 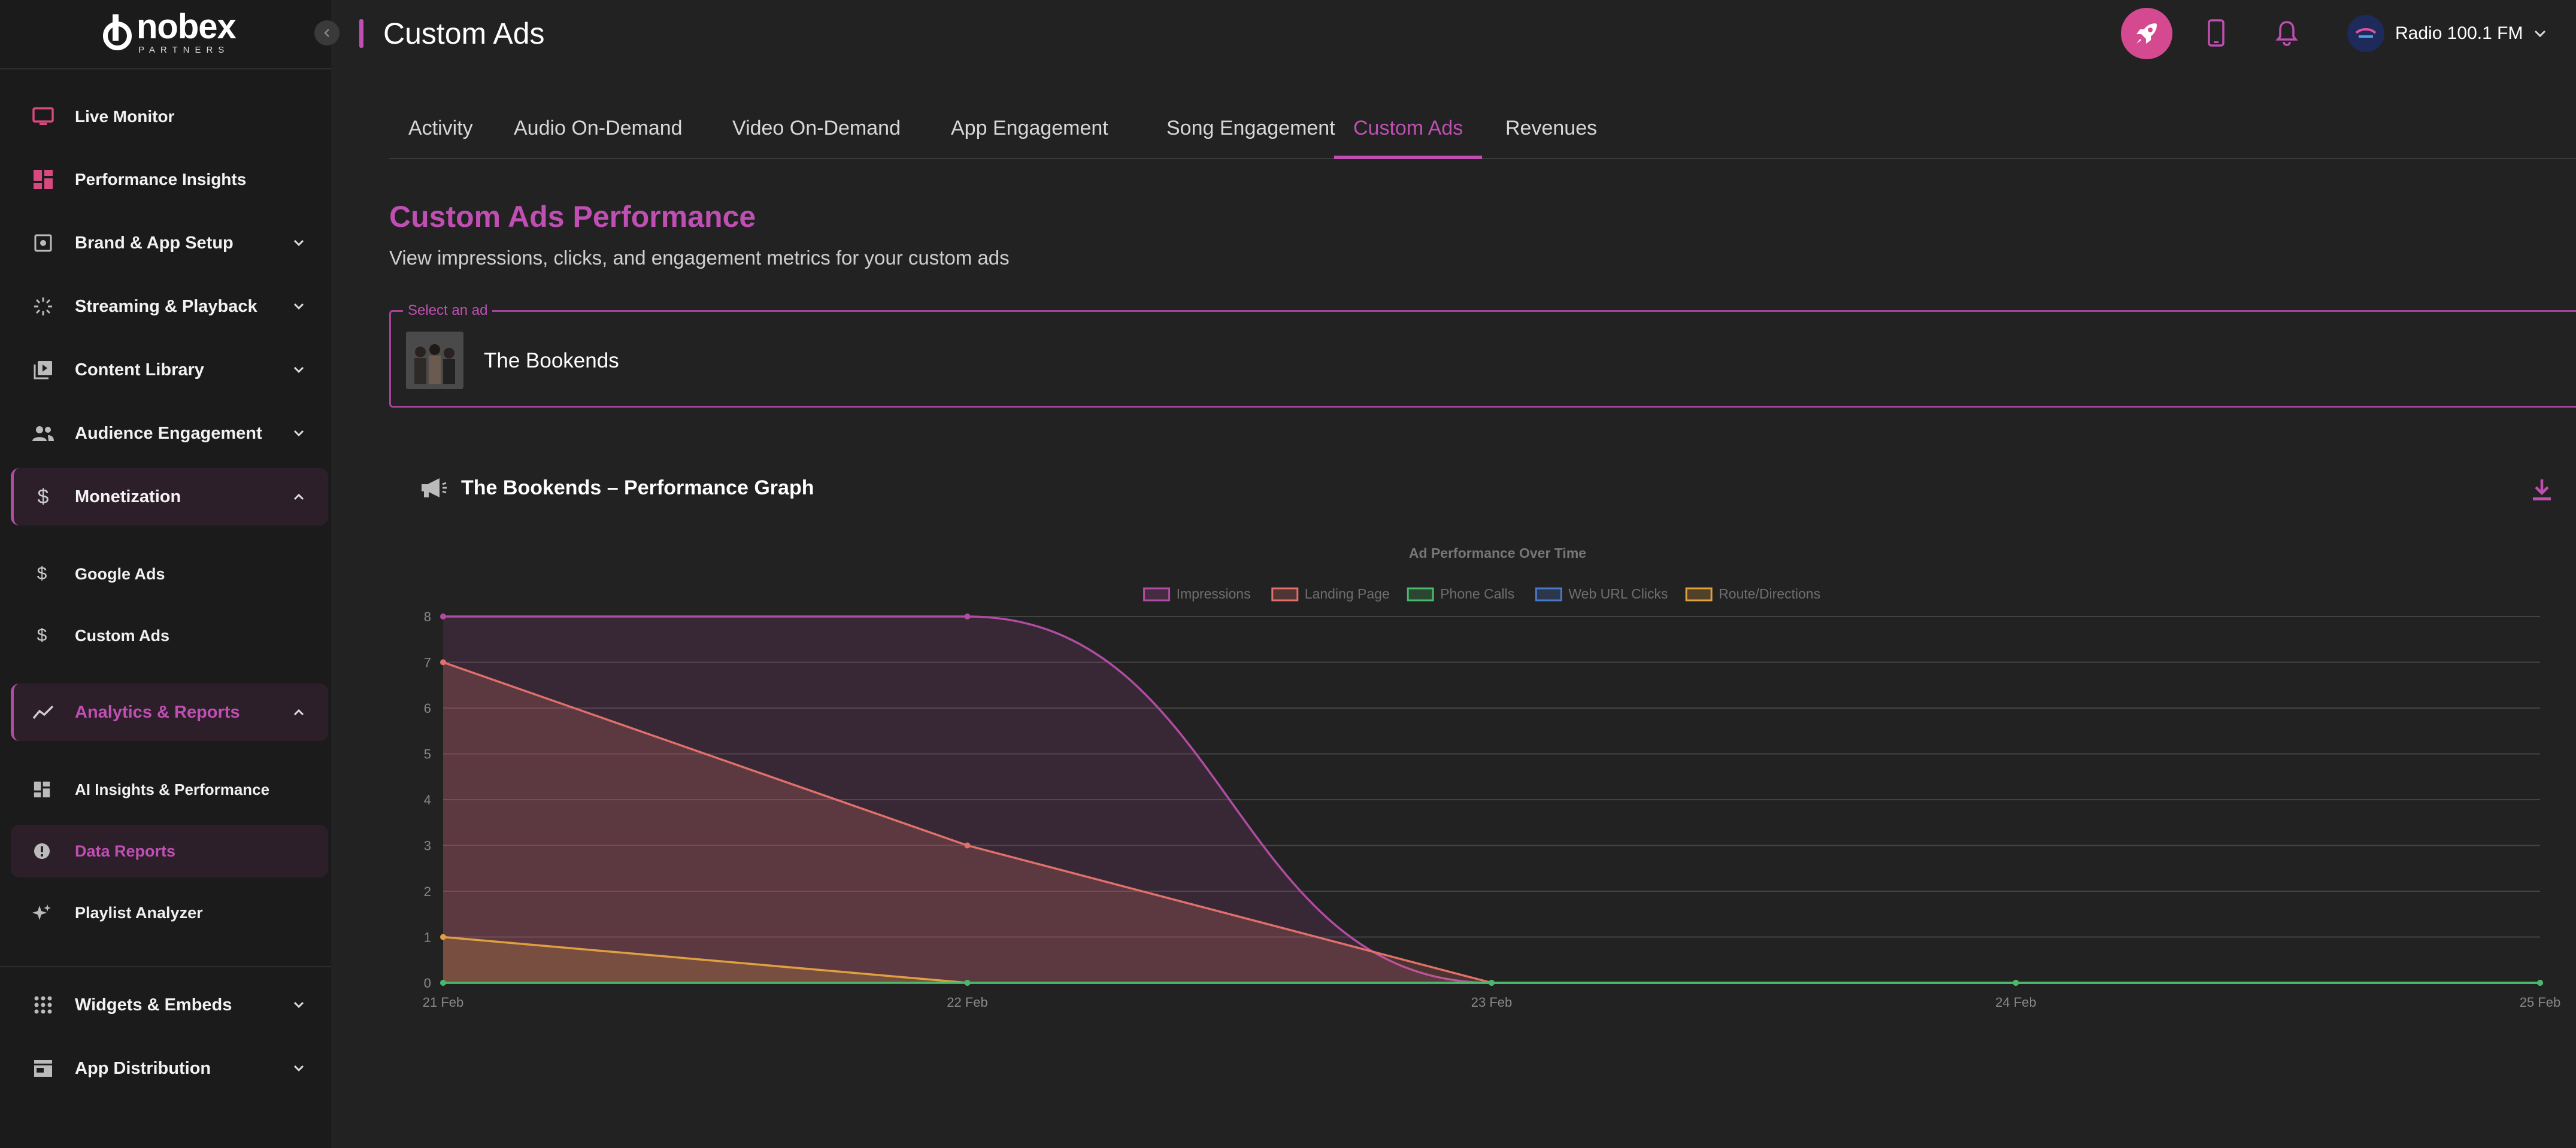 What do you see at coordinates (1618, 594) in the screenshot?
I see `legend-label: Web URL Clicks` at bounding box center [1618, 594].